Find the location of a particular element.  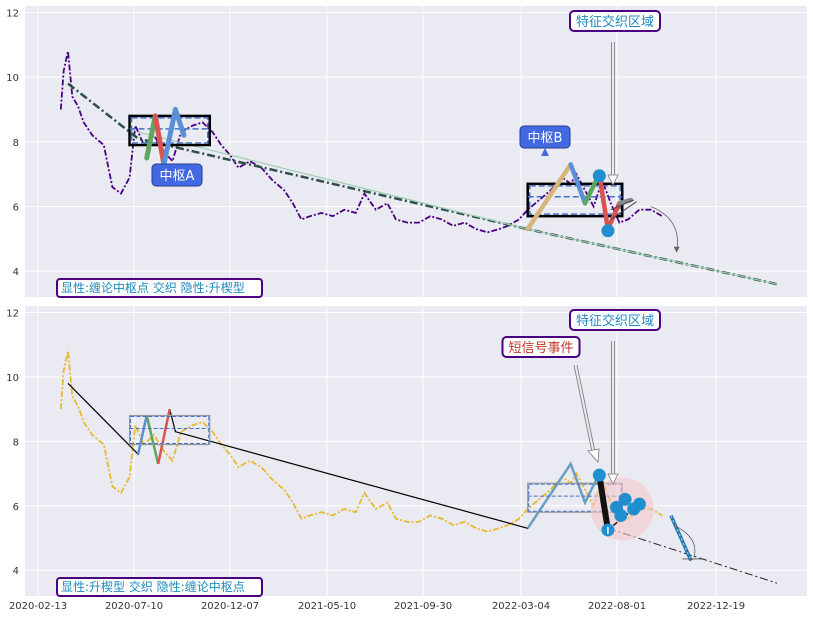

x-tick-label: 2020-02-13 is located at coordinates (38, 606).